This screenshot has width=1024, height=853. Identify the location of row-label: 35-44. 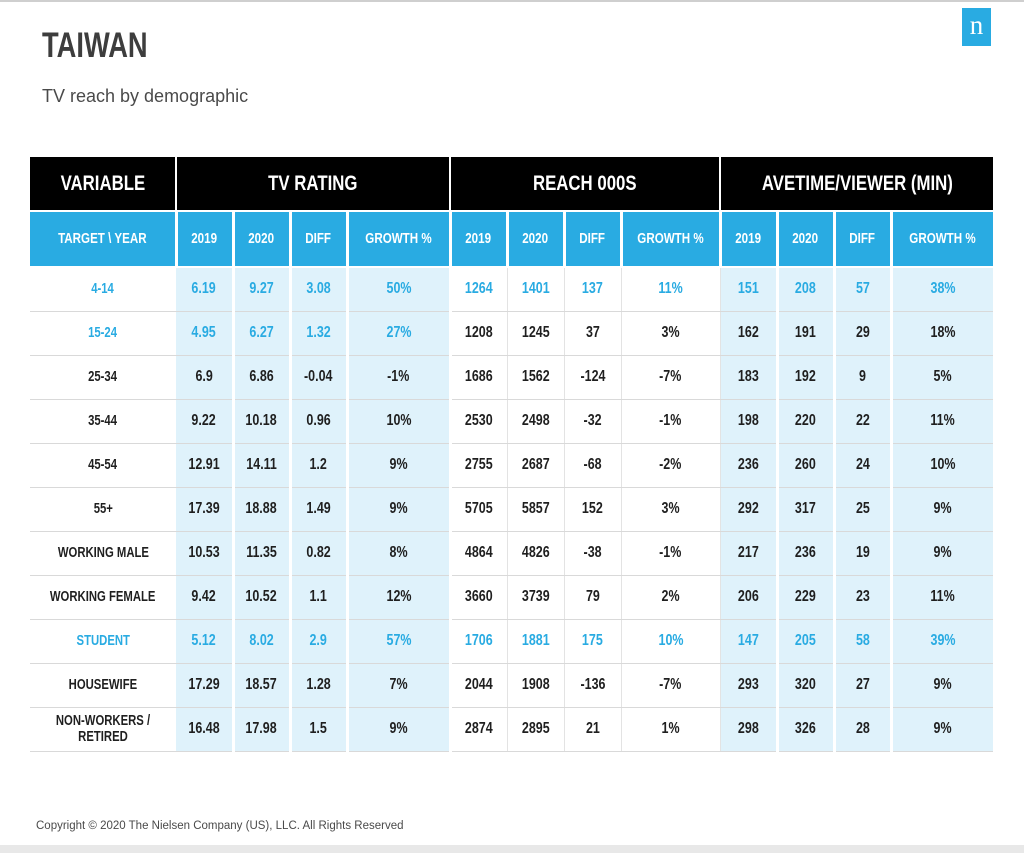
(103, 421).